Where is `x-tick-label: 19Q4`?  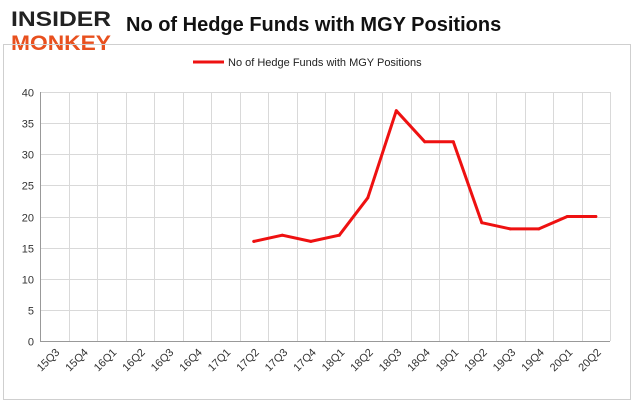
x-tick-label: 19Q4 is located at coordinates (533, 361).